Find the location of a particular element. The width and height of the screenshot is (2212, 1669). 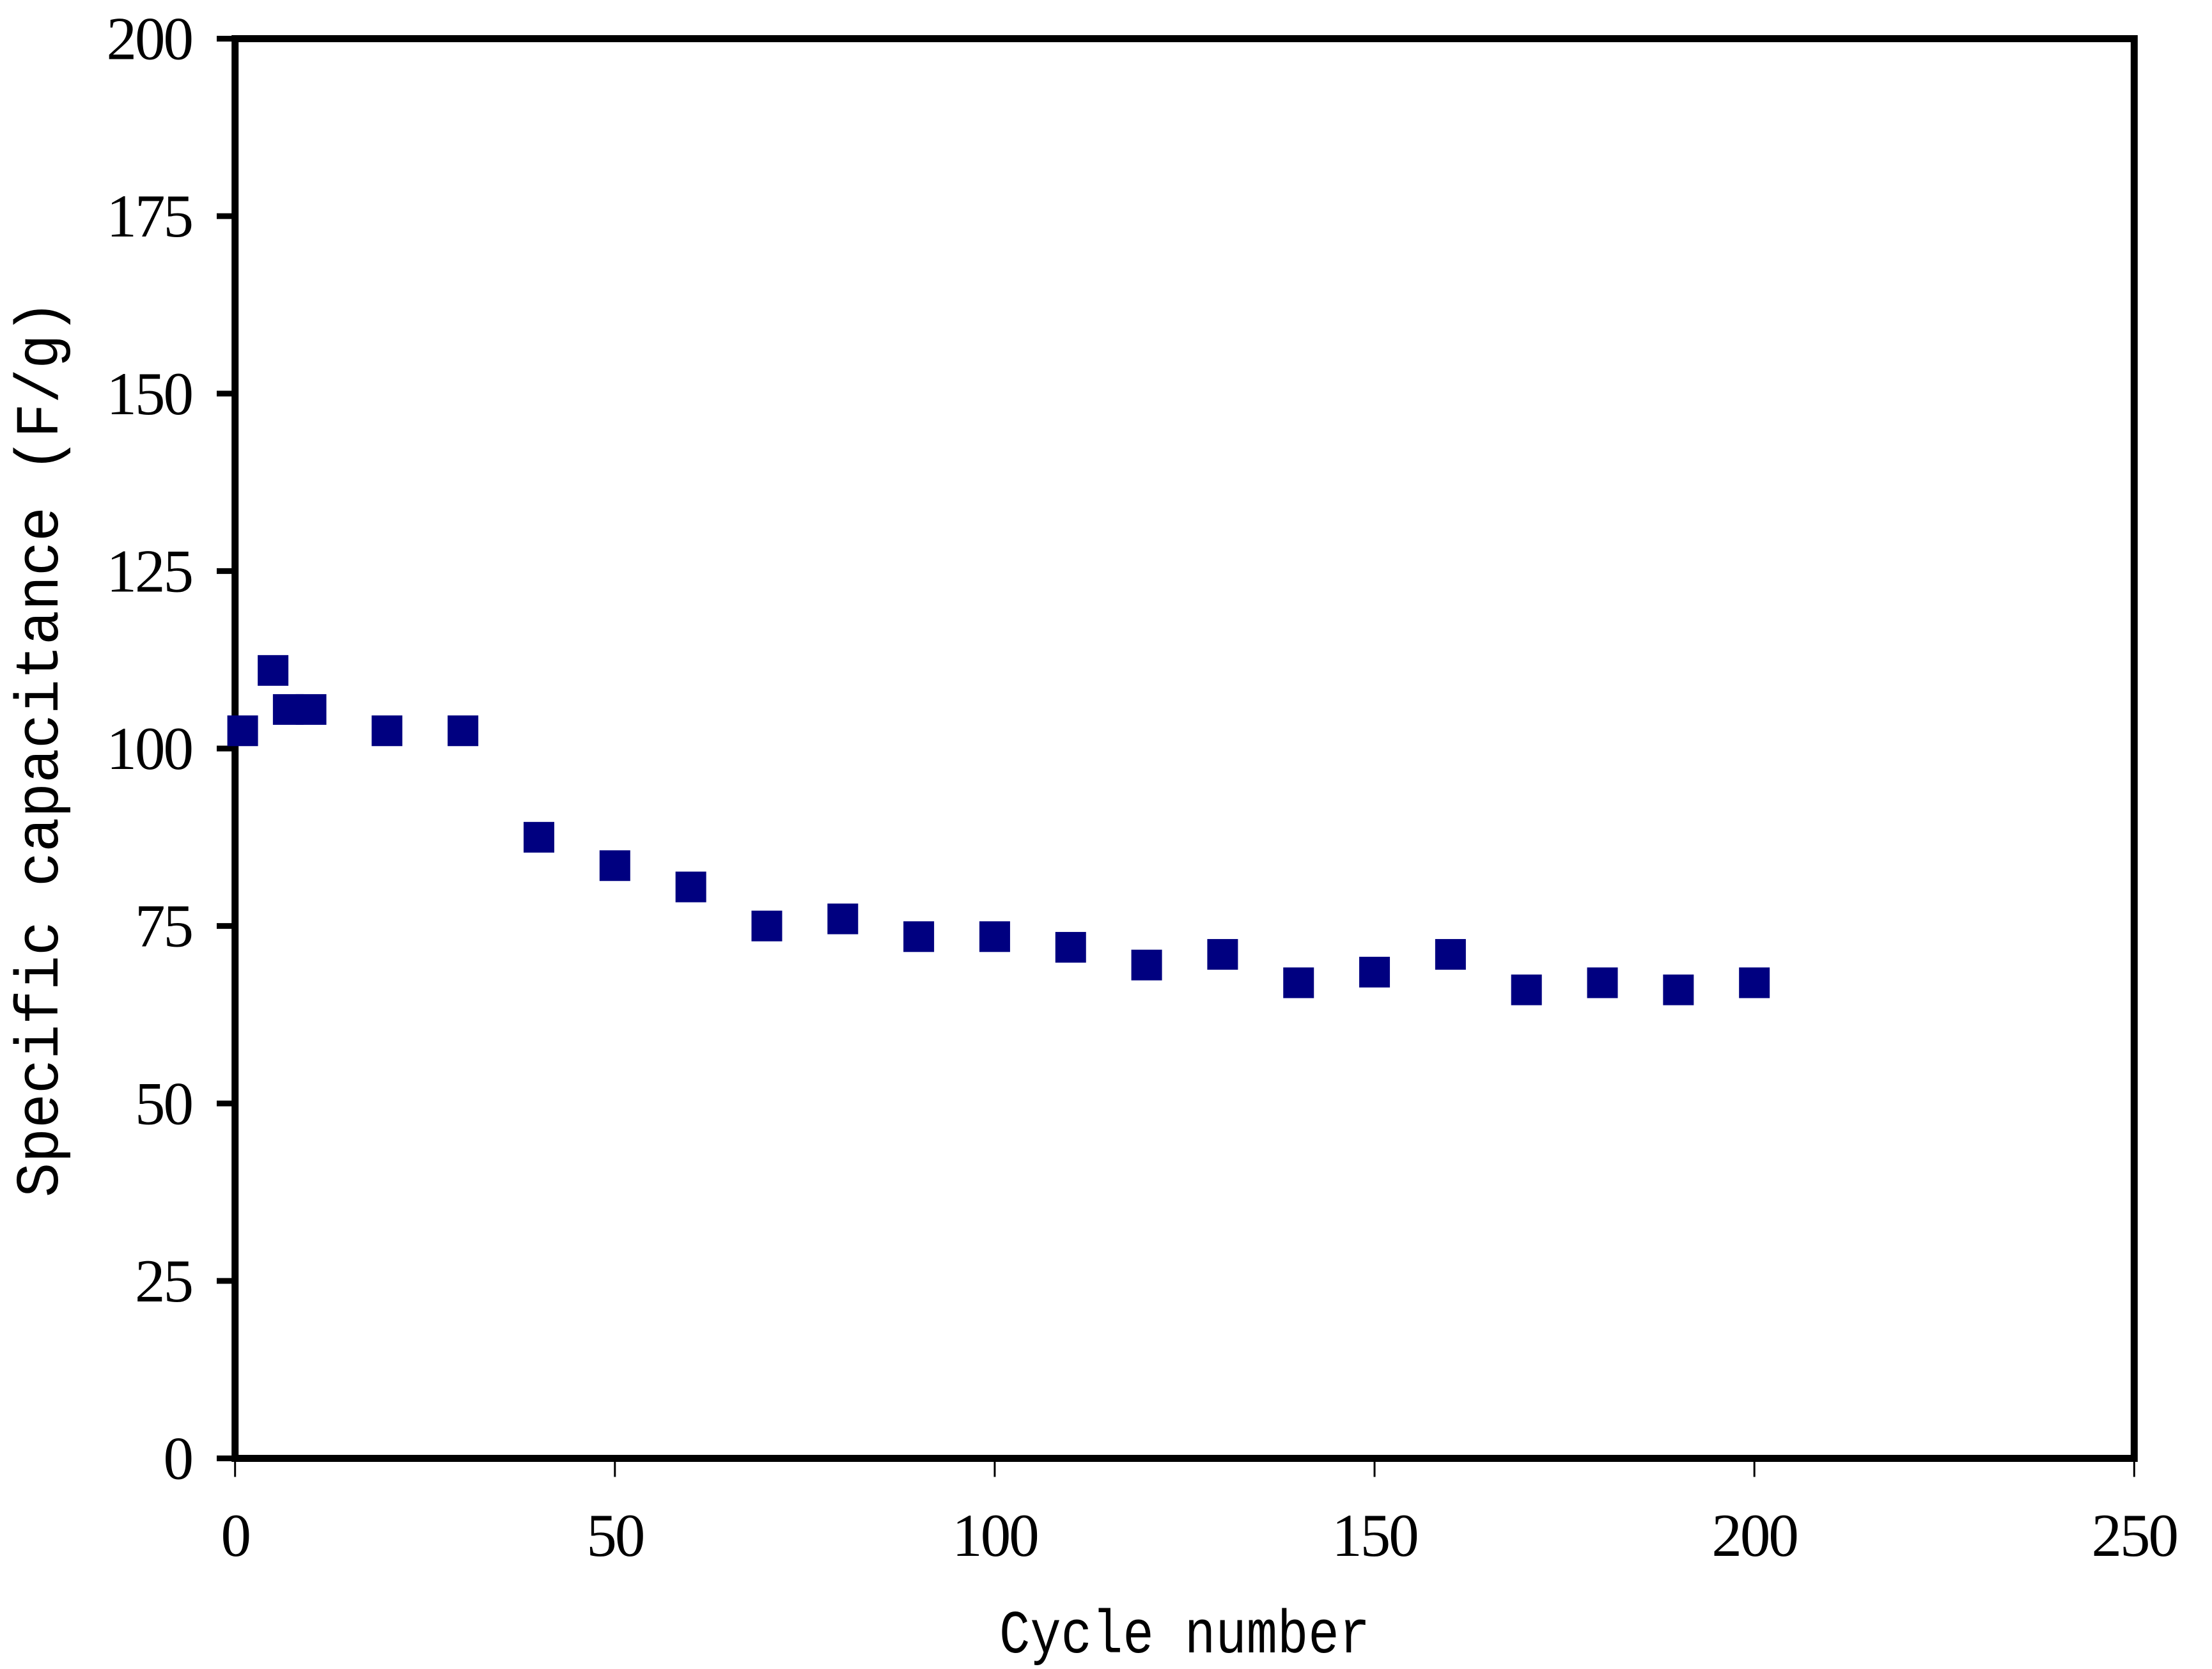

y-tick-label: 150 is located at coordinates (149, 394).